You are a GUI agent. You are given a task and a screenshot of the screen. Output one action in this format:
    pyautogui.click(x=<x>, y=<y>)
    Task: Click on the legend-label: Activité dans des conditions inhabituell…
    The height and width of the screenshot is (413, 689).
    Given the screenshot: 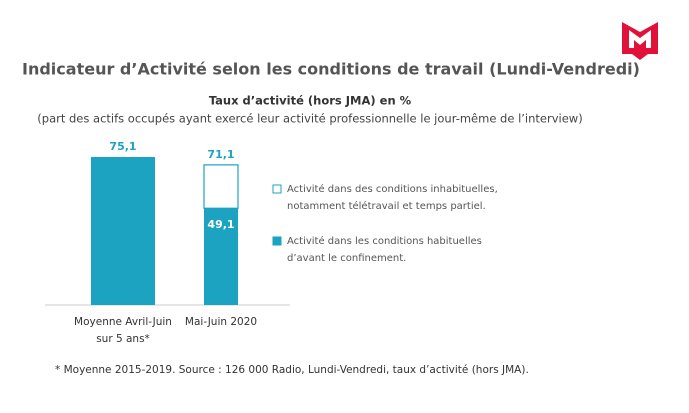 What is the action you would take?
    pyautogui.click(x=392, y=197)
    